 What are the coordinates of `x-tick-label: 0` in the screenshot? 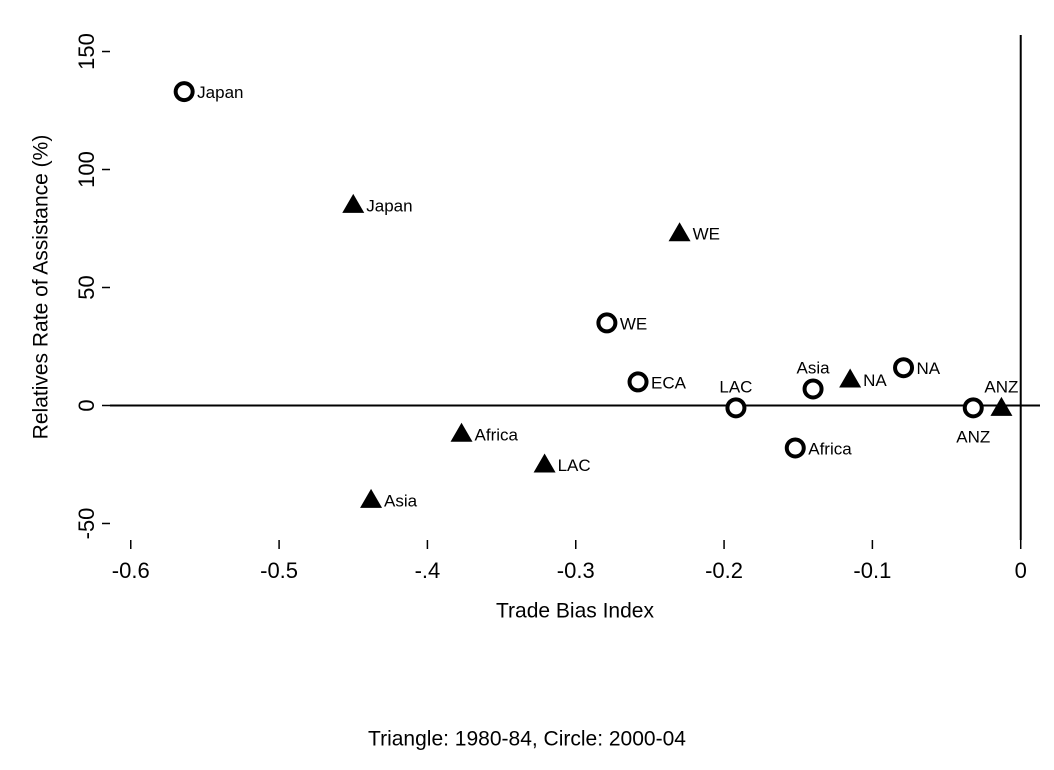 It's located at (1021, 570).